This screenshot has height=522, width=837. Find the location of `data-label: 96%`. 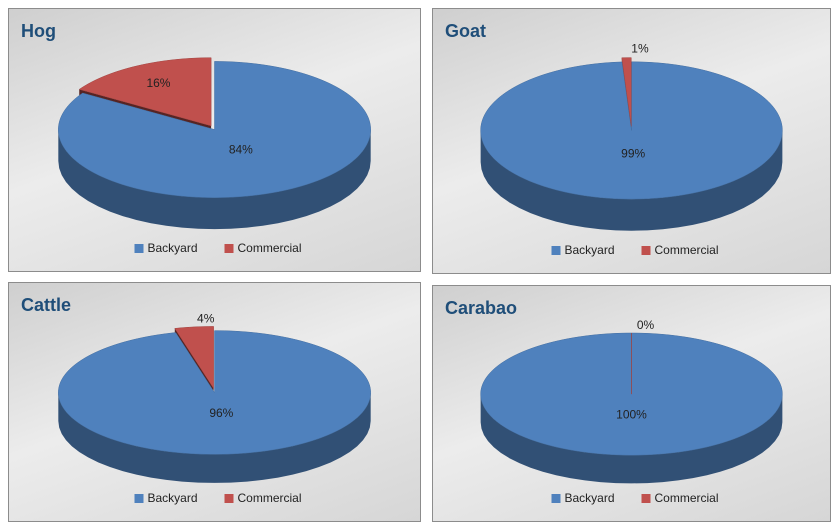

data-label: 96% is located at coordinates (221, 413).